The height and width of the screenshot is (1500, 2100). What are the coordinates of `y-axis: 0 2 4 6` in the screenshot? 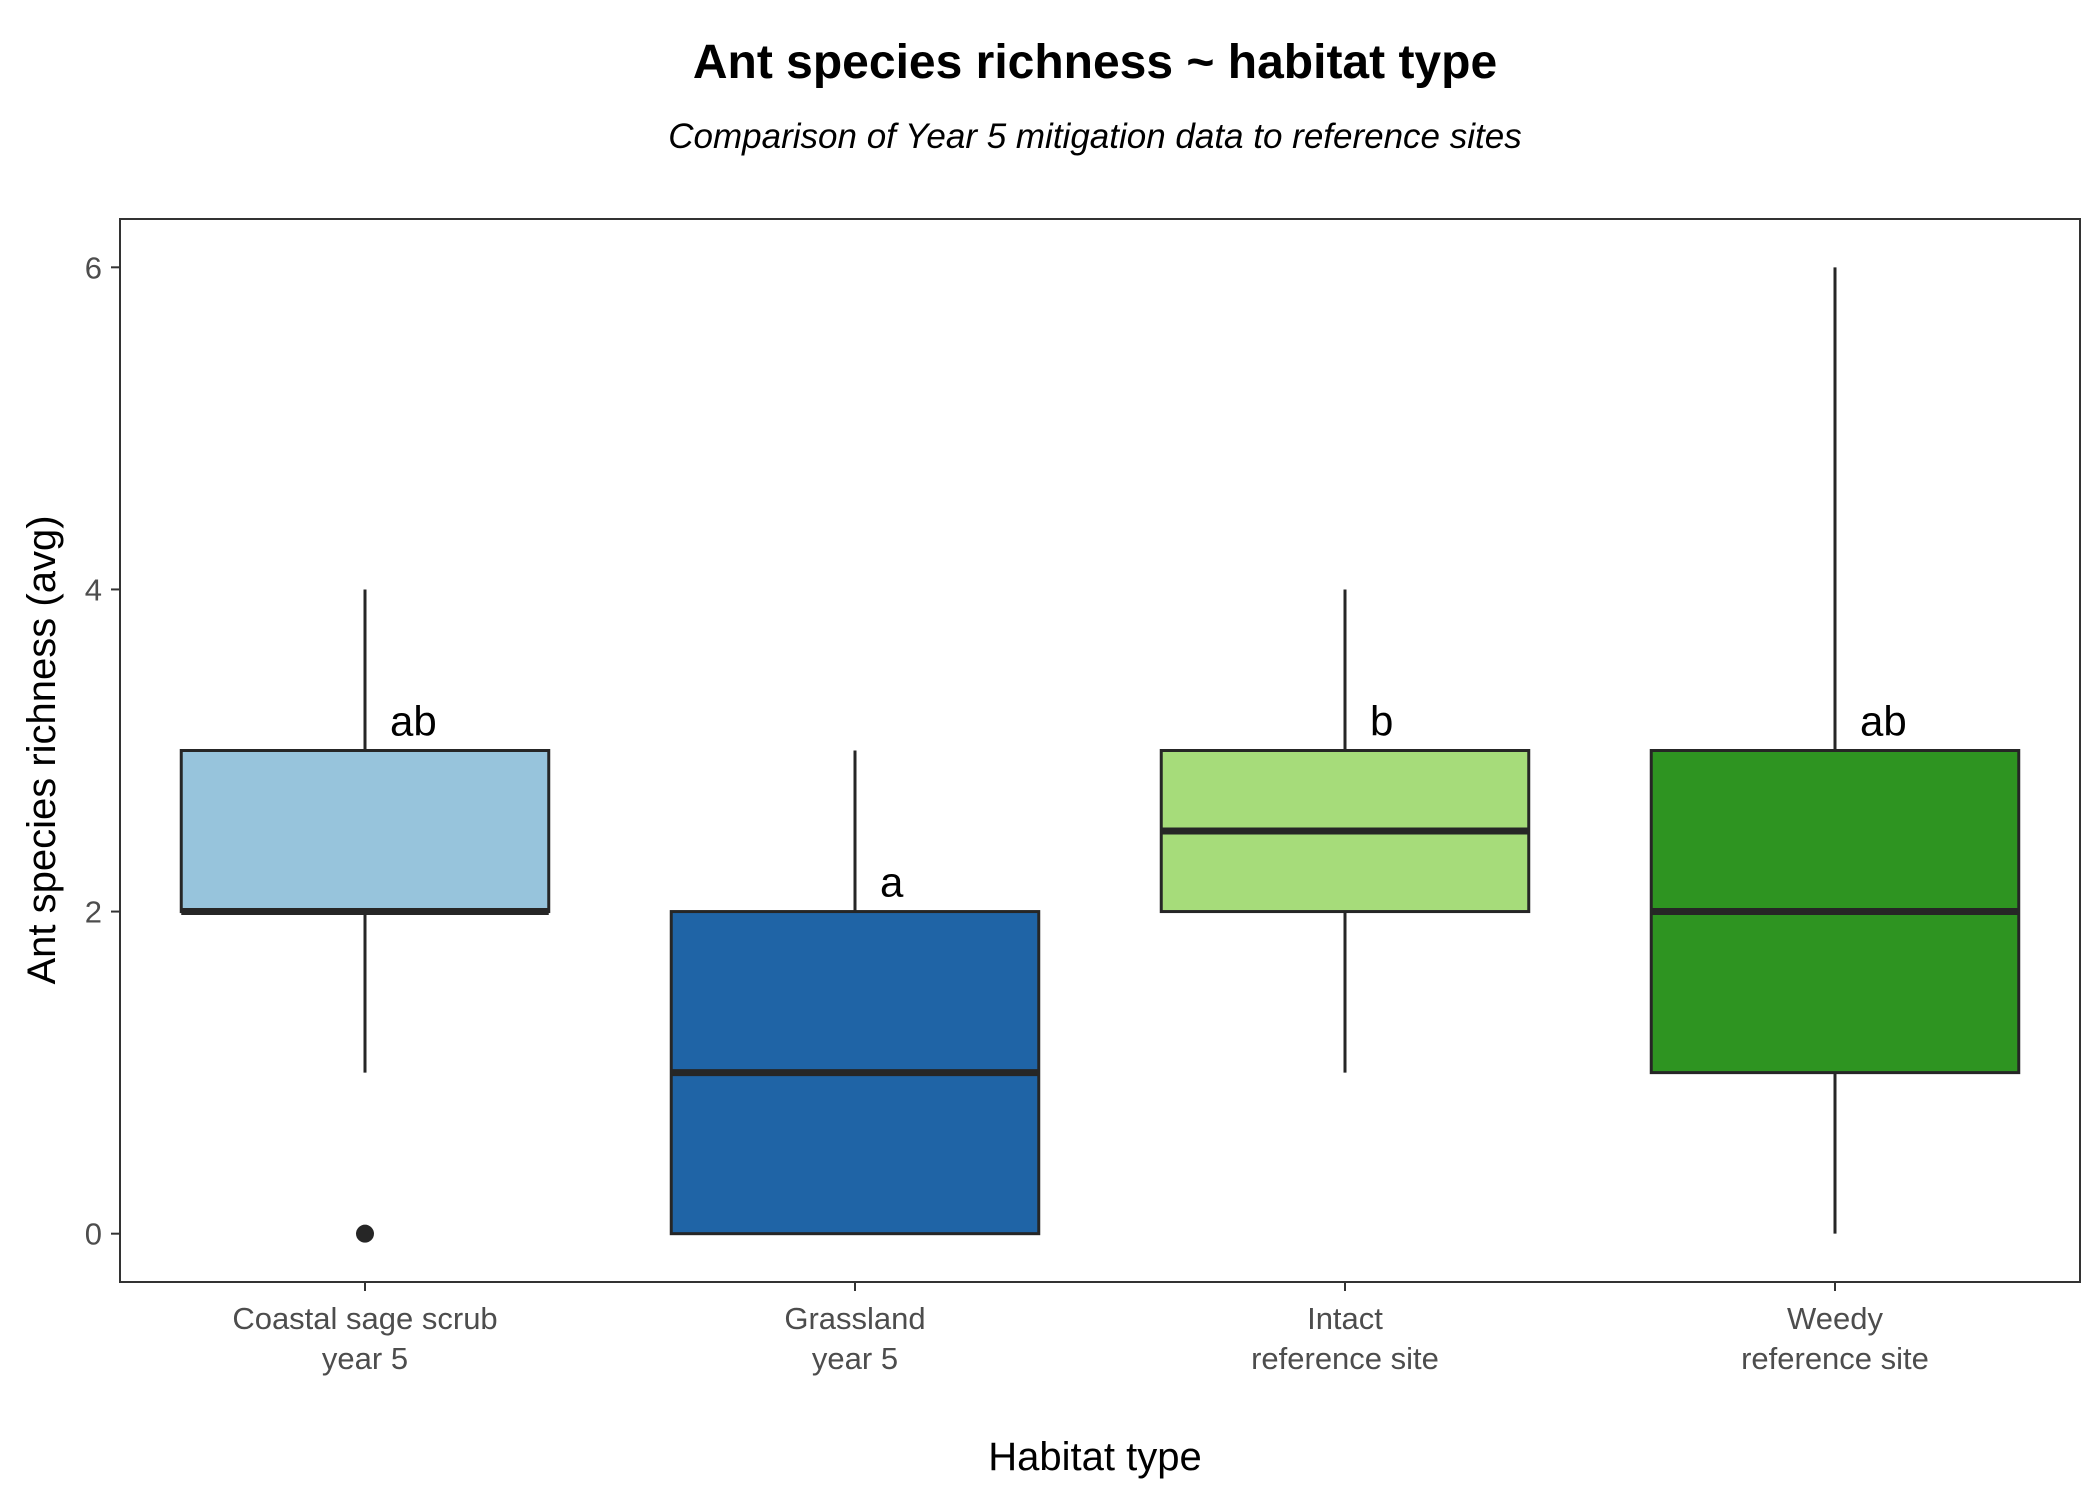 It's located at (102, 751).